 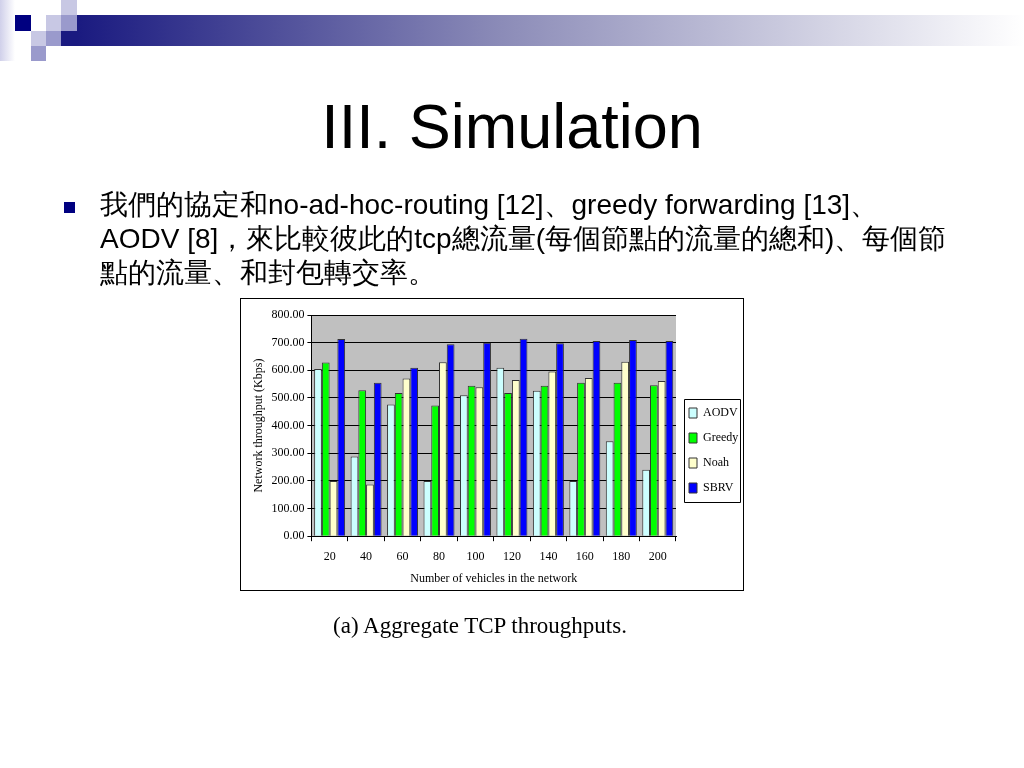 I want to click on y-tick-label: 0.00, so click(x=294, y=535).